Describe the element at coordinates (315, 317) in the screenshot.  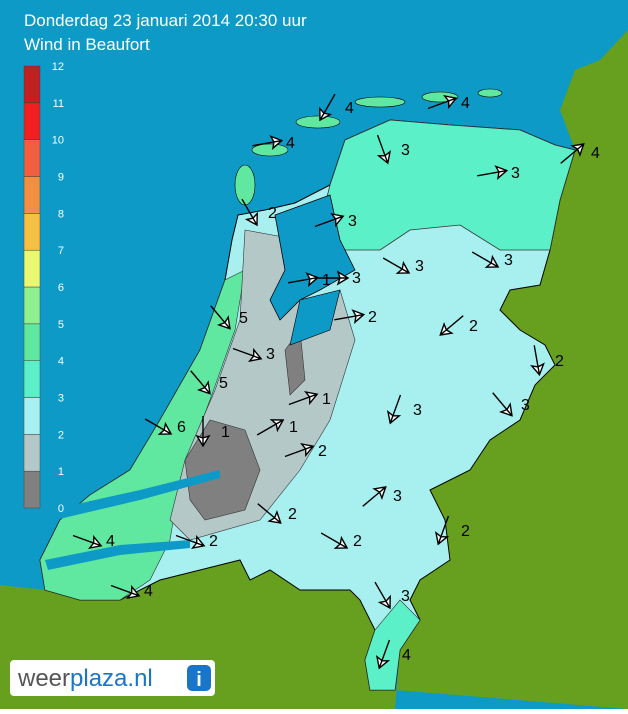
I see `lake` at that location.